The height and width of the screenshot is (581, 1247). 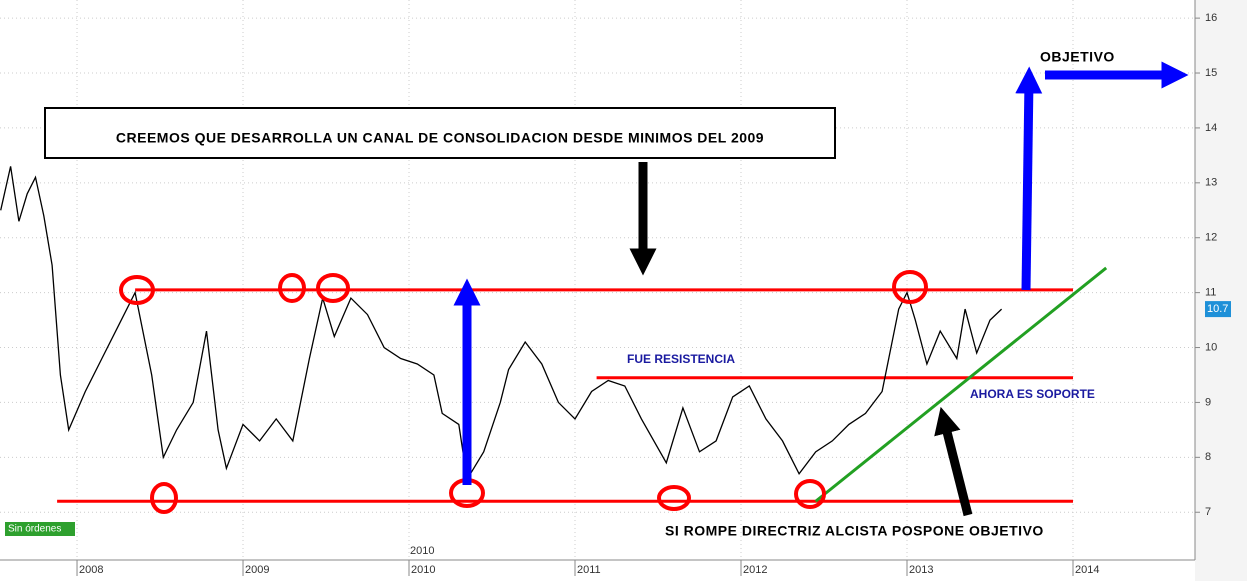 I want to click on x-tick-label: 2009, so click(x=257, y=570).